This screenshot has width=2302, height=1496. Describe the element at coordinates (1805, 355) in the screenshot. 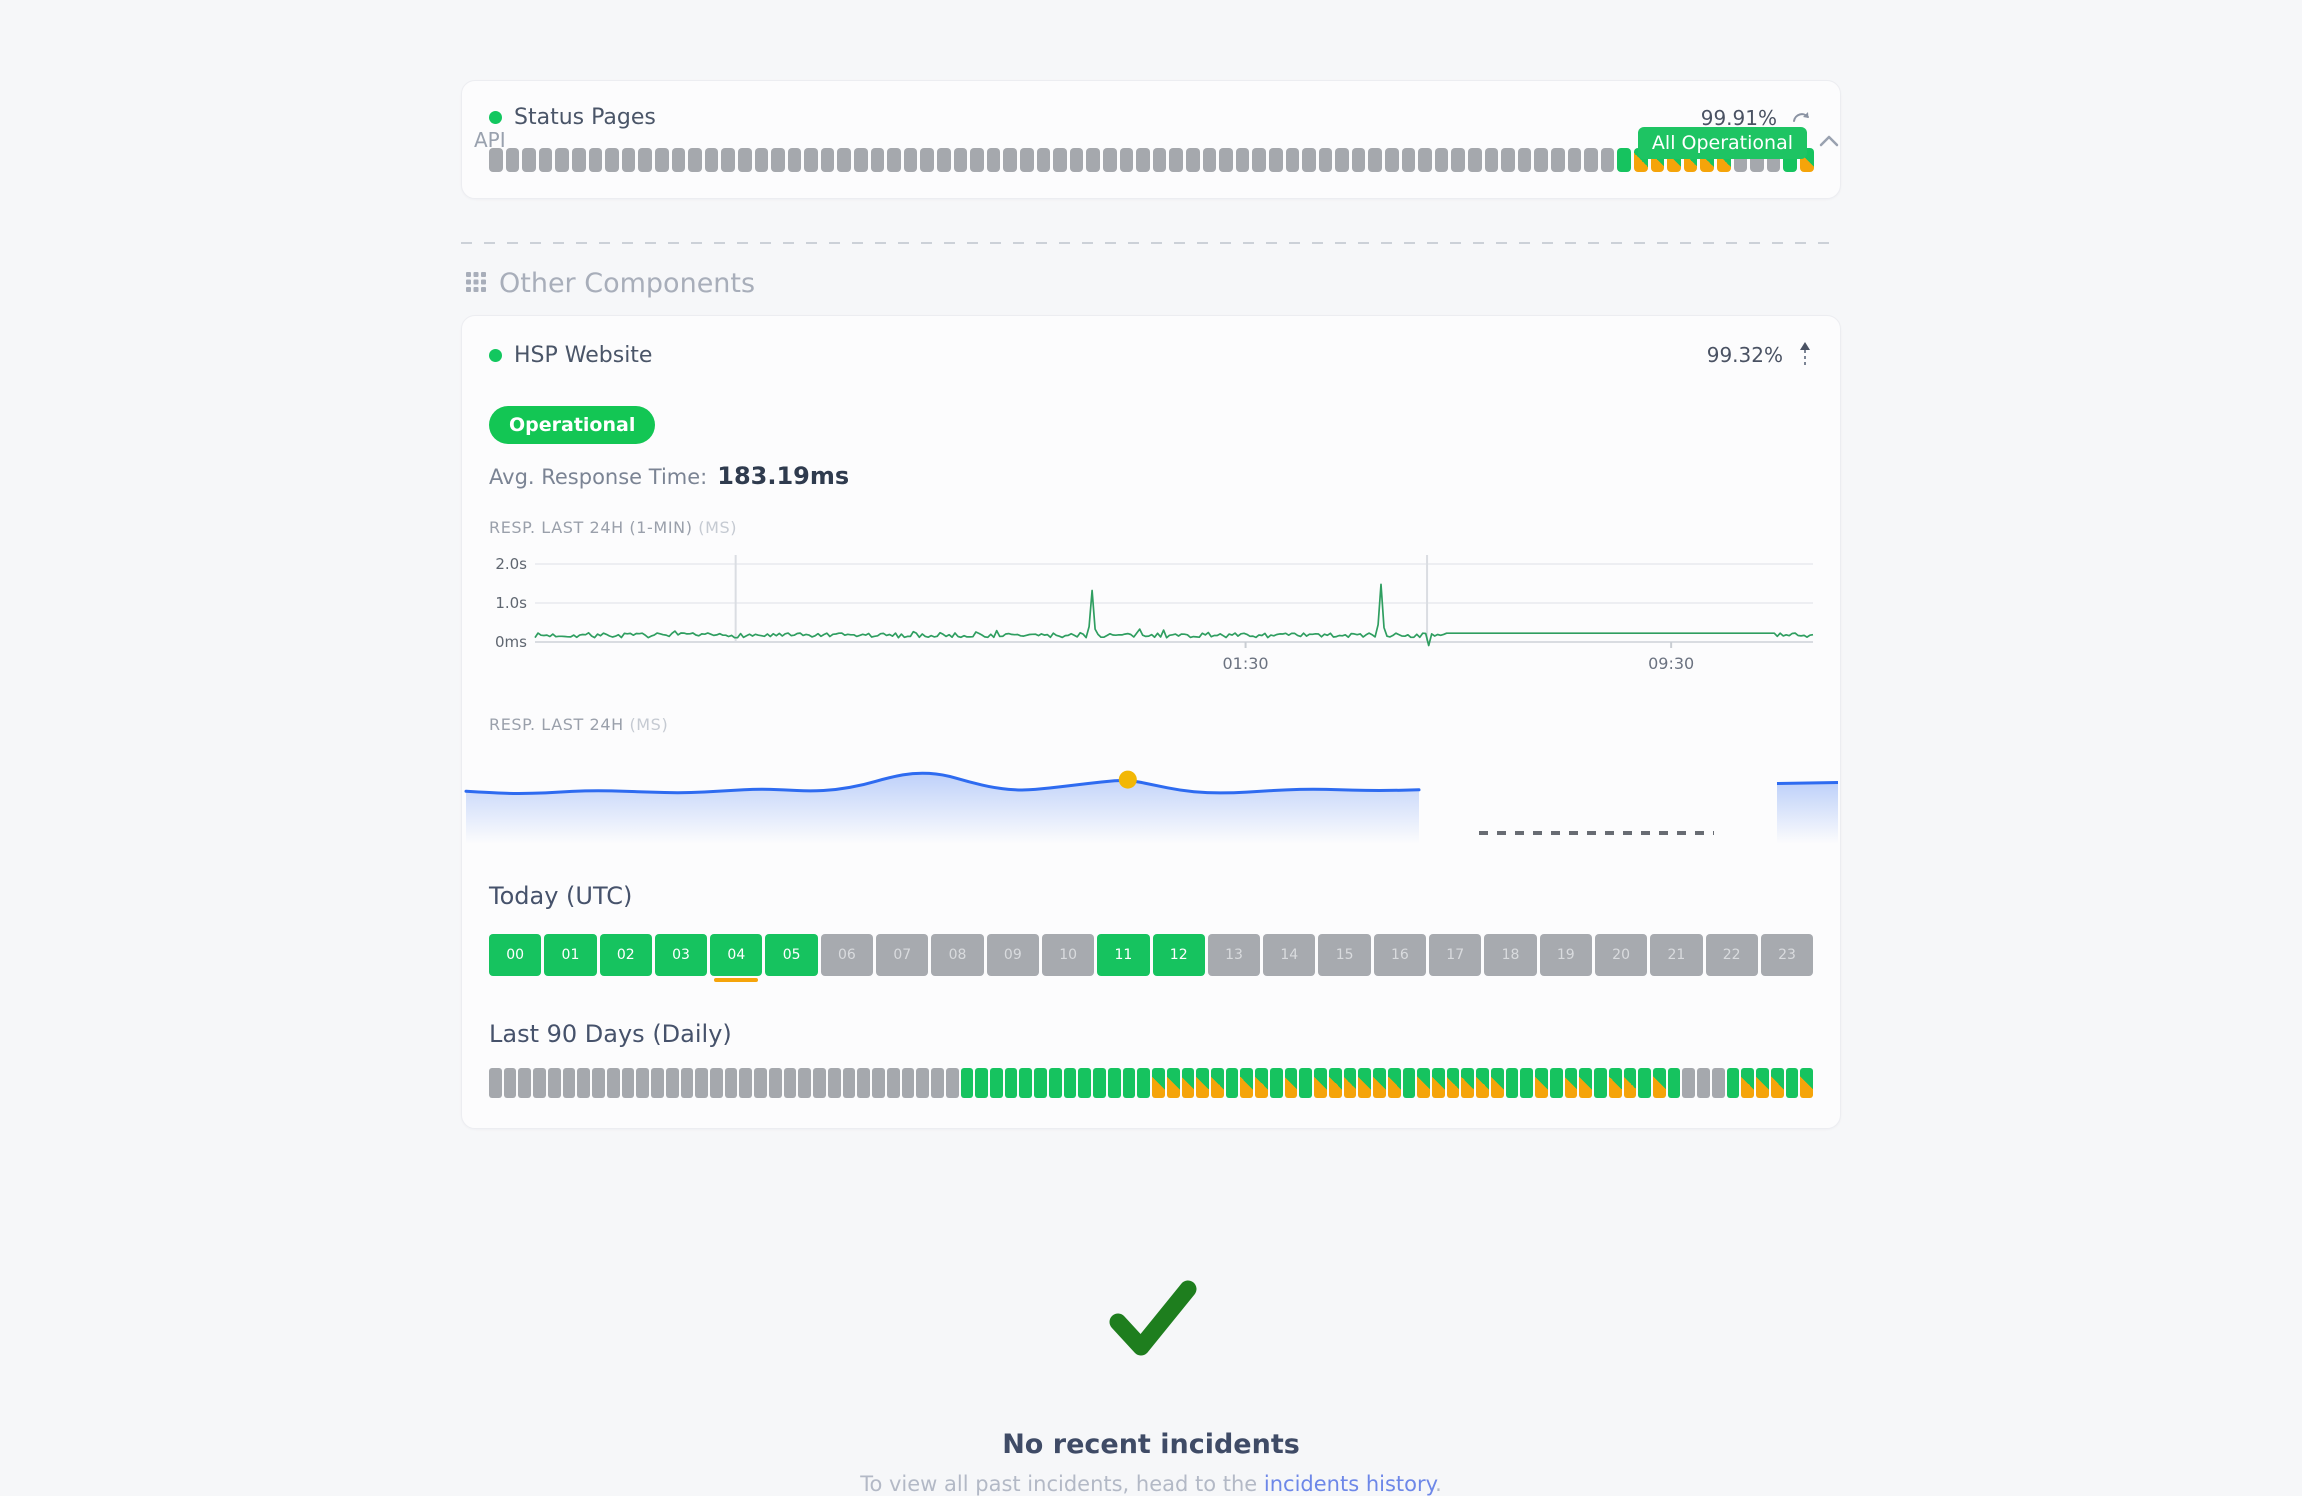

I see `collapse-arrow-icon` at that location.